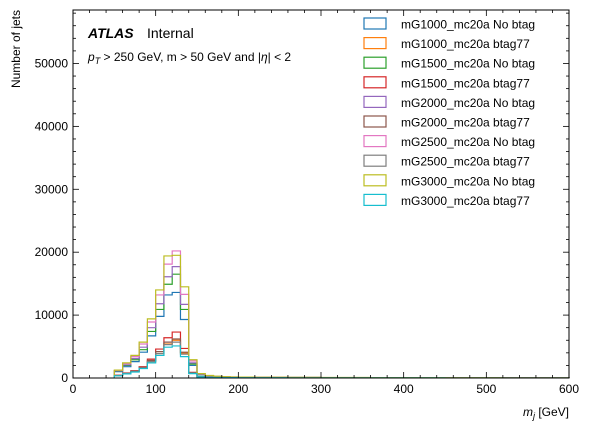 The image size is (590, 438). I want to click on y-tick-label: 0, so click(64, 378).